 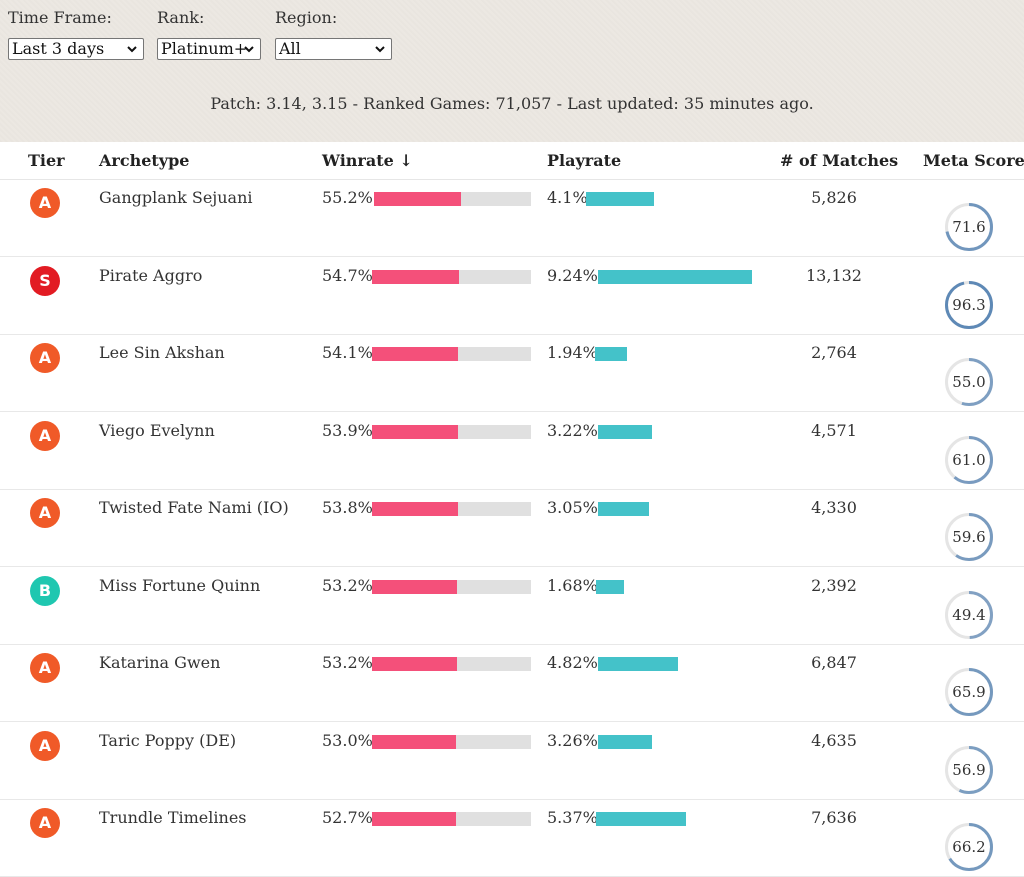 I want to click on winrate-value: 54.7%, so click(x=347, y=275).